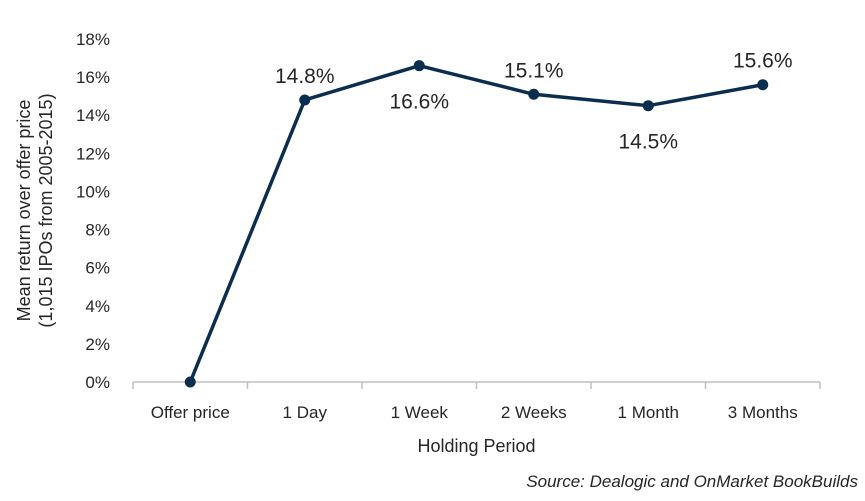 This screenshot has width=865, height=501. What do you see at coordinates (648, 412) in the screenshot?
I see `x-tick-label: 1 Month` at bounding box center [648, 412].